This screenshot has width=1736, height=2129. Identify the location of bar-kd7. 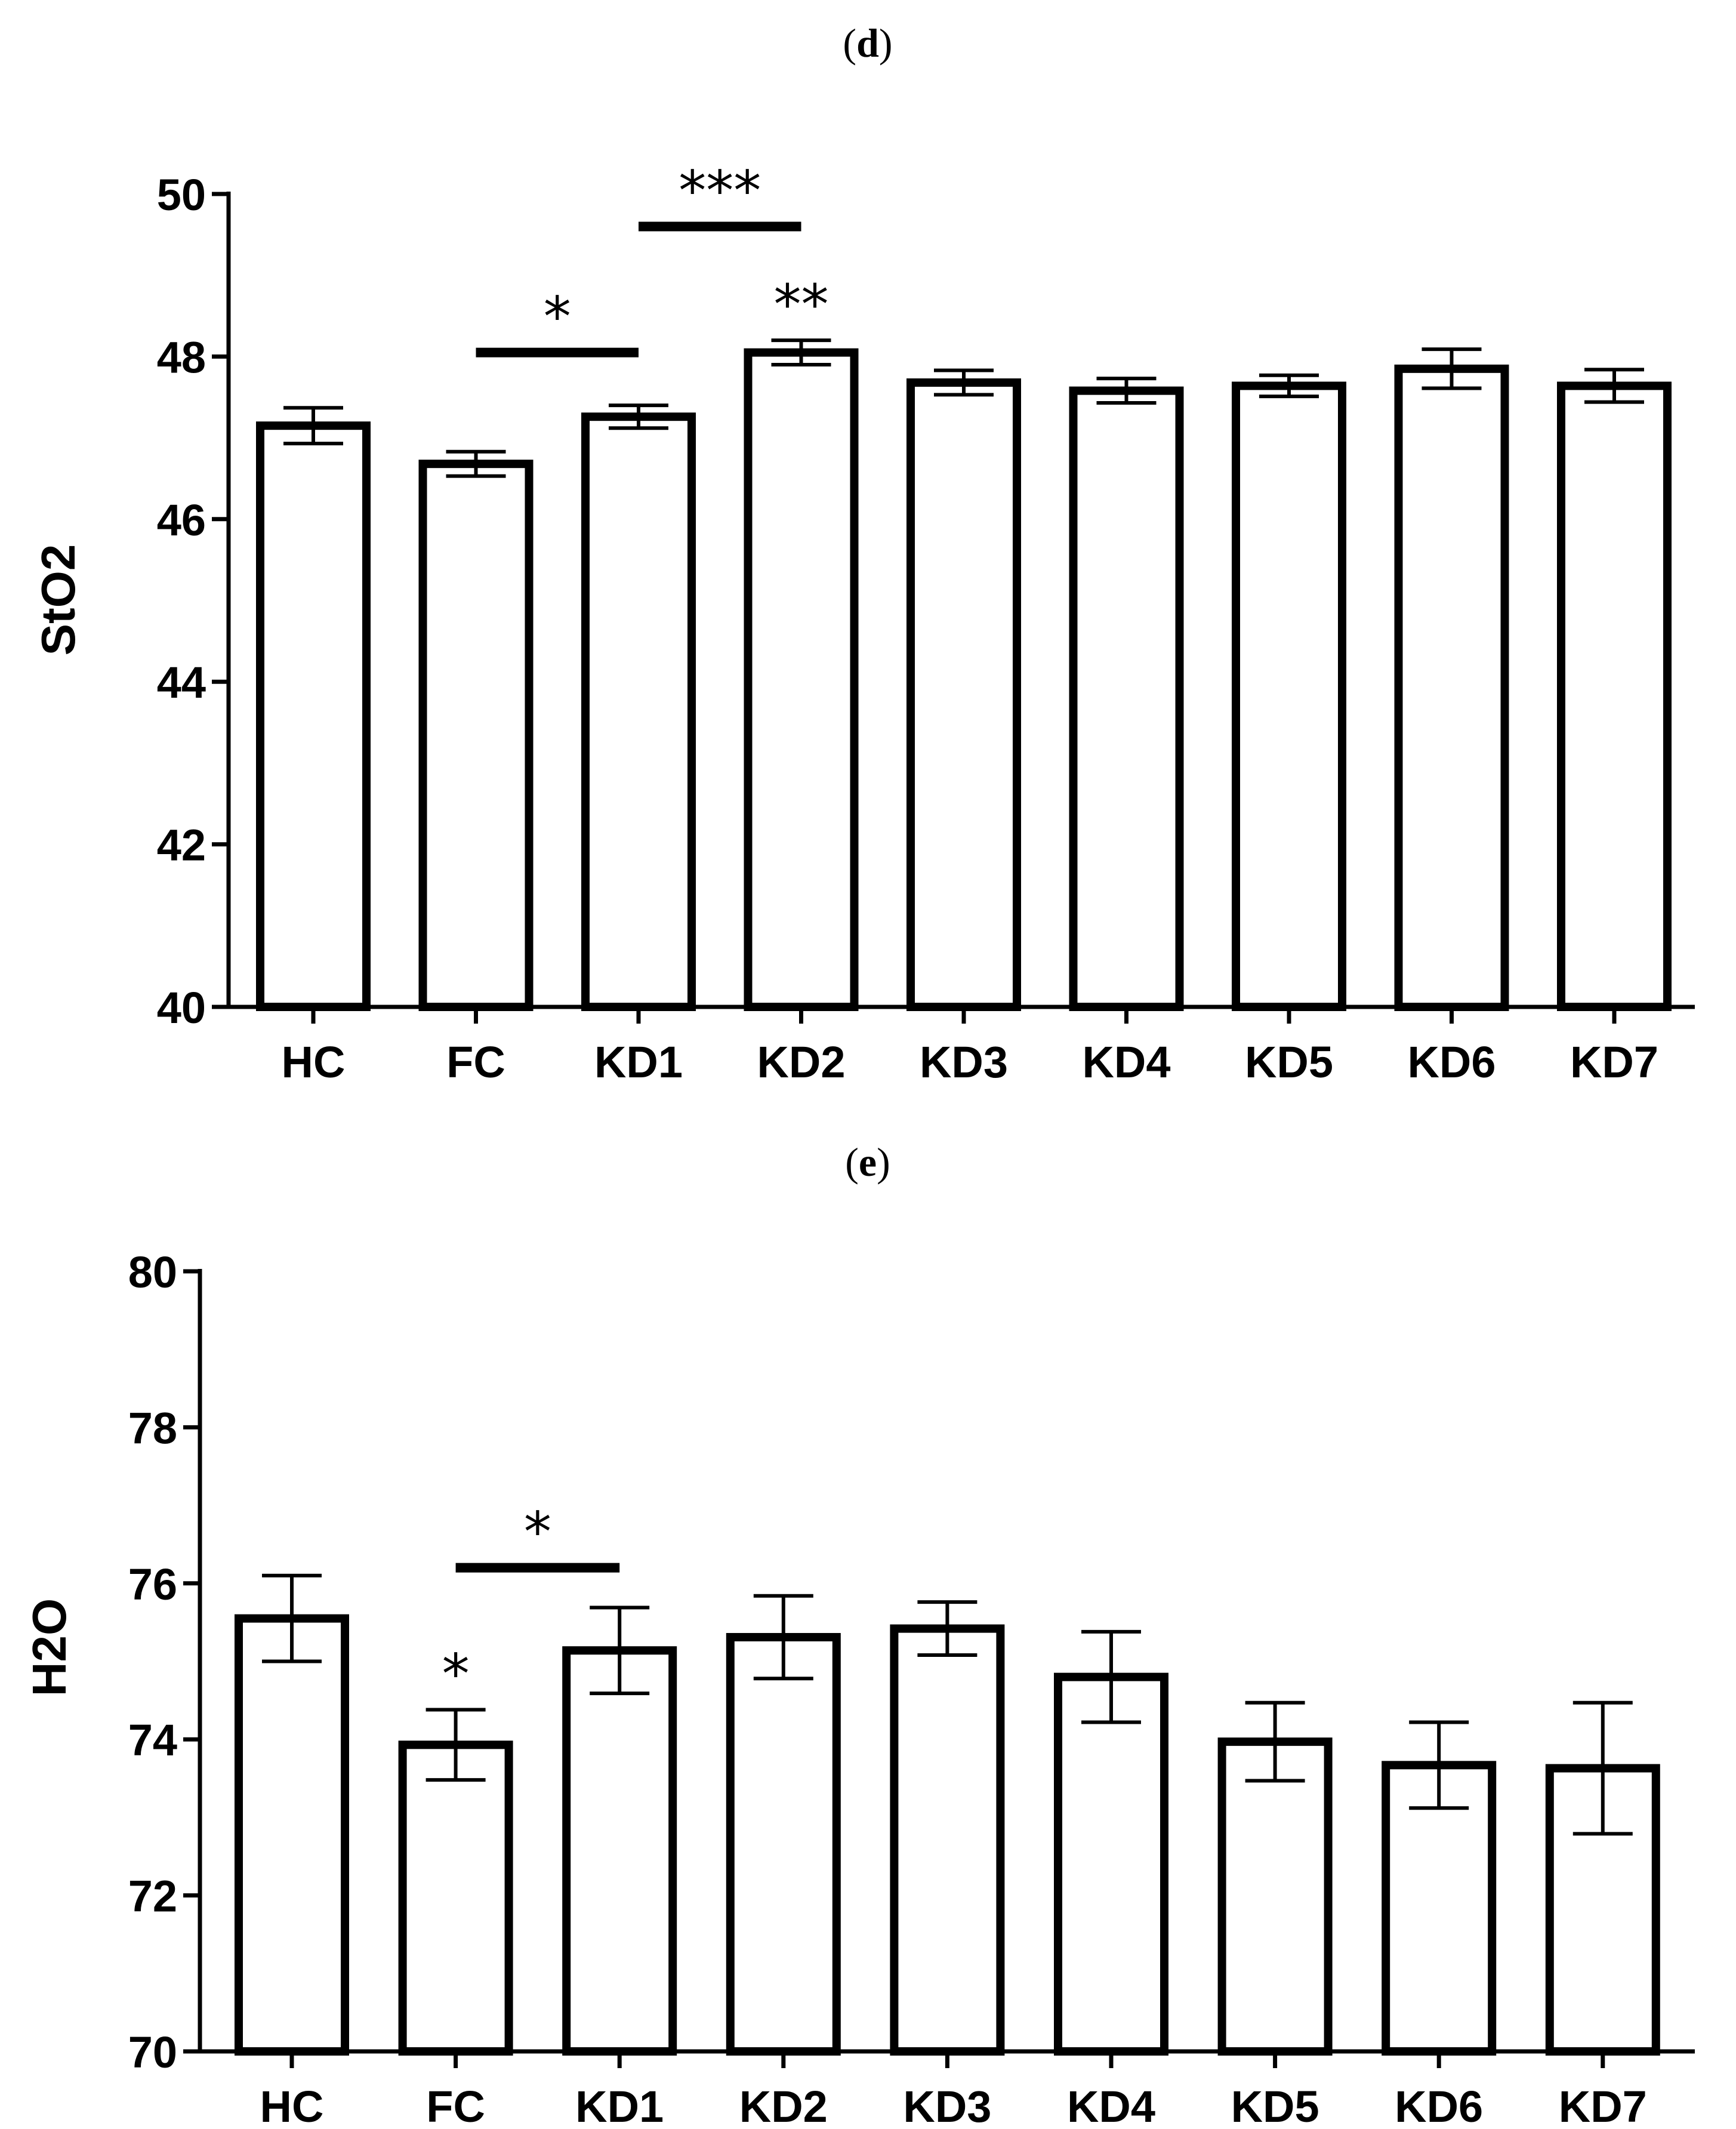
(1614, 696).